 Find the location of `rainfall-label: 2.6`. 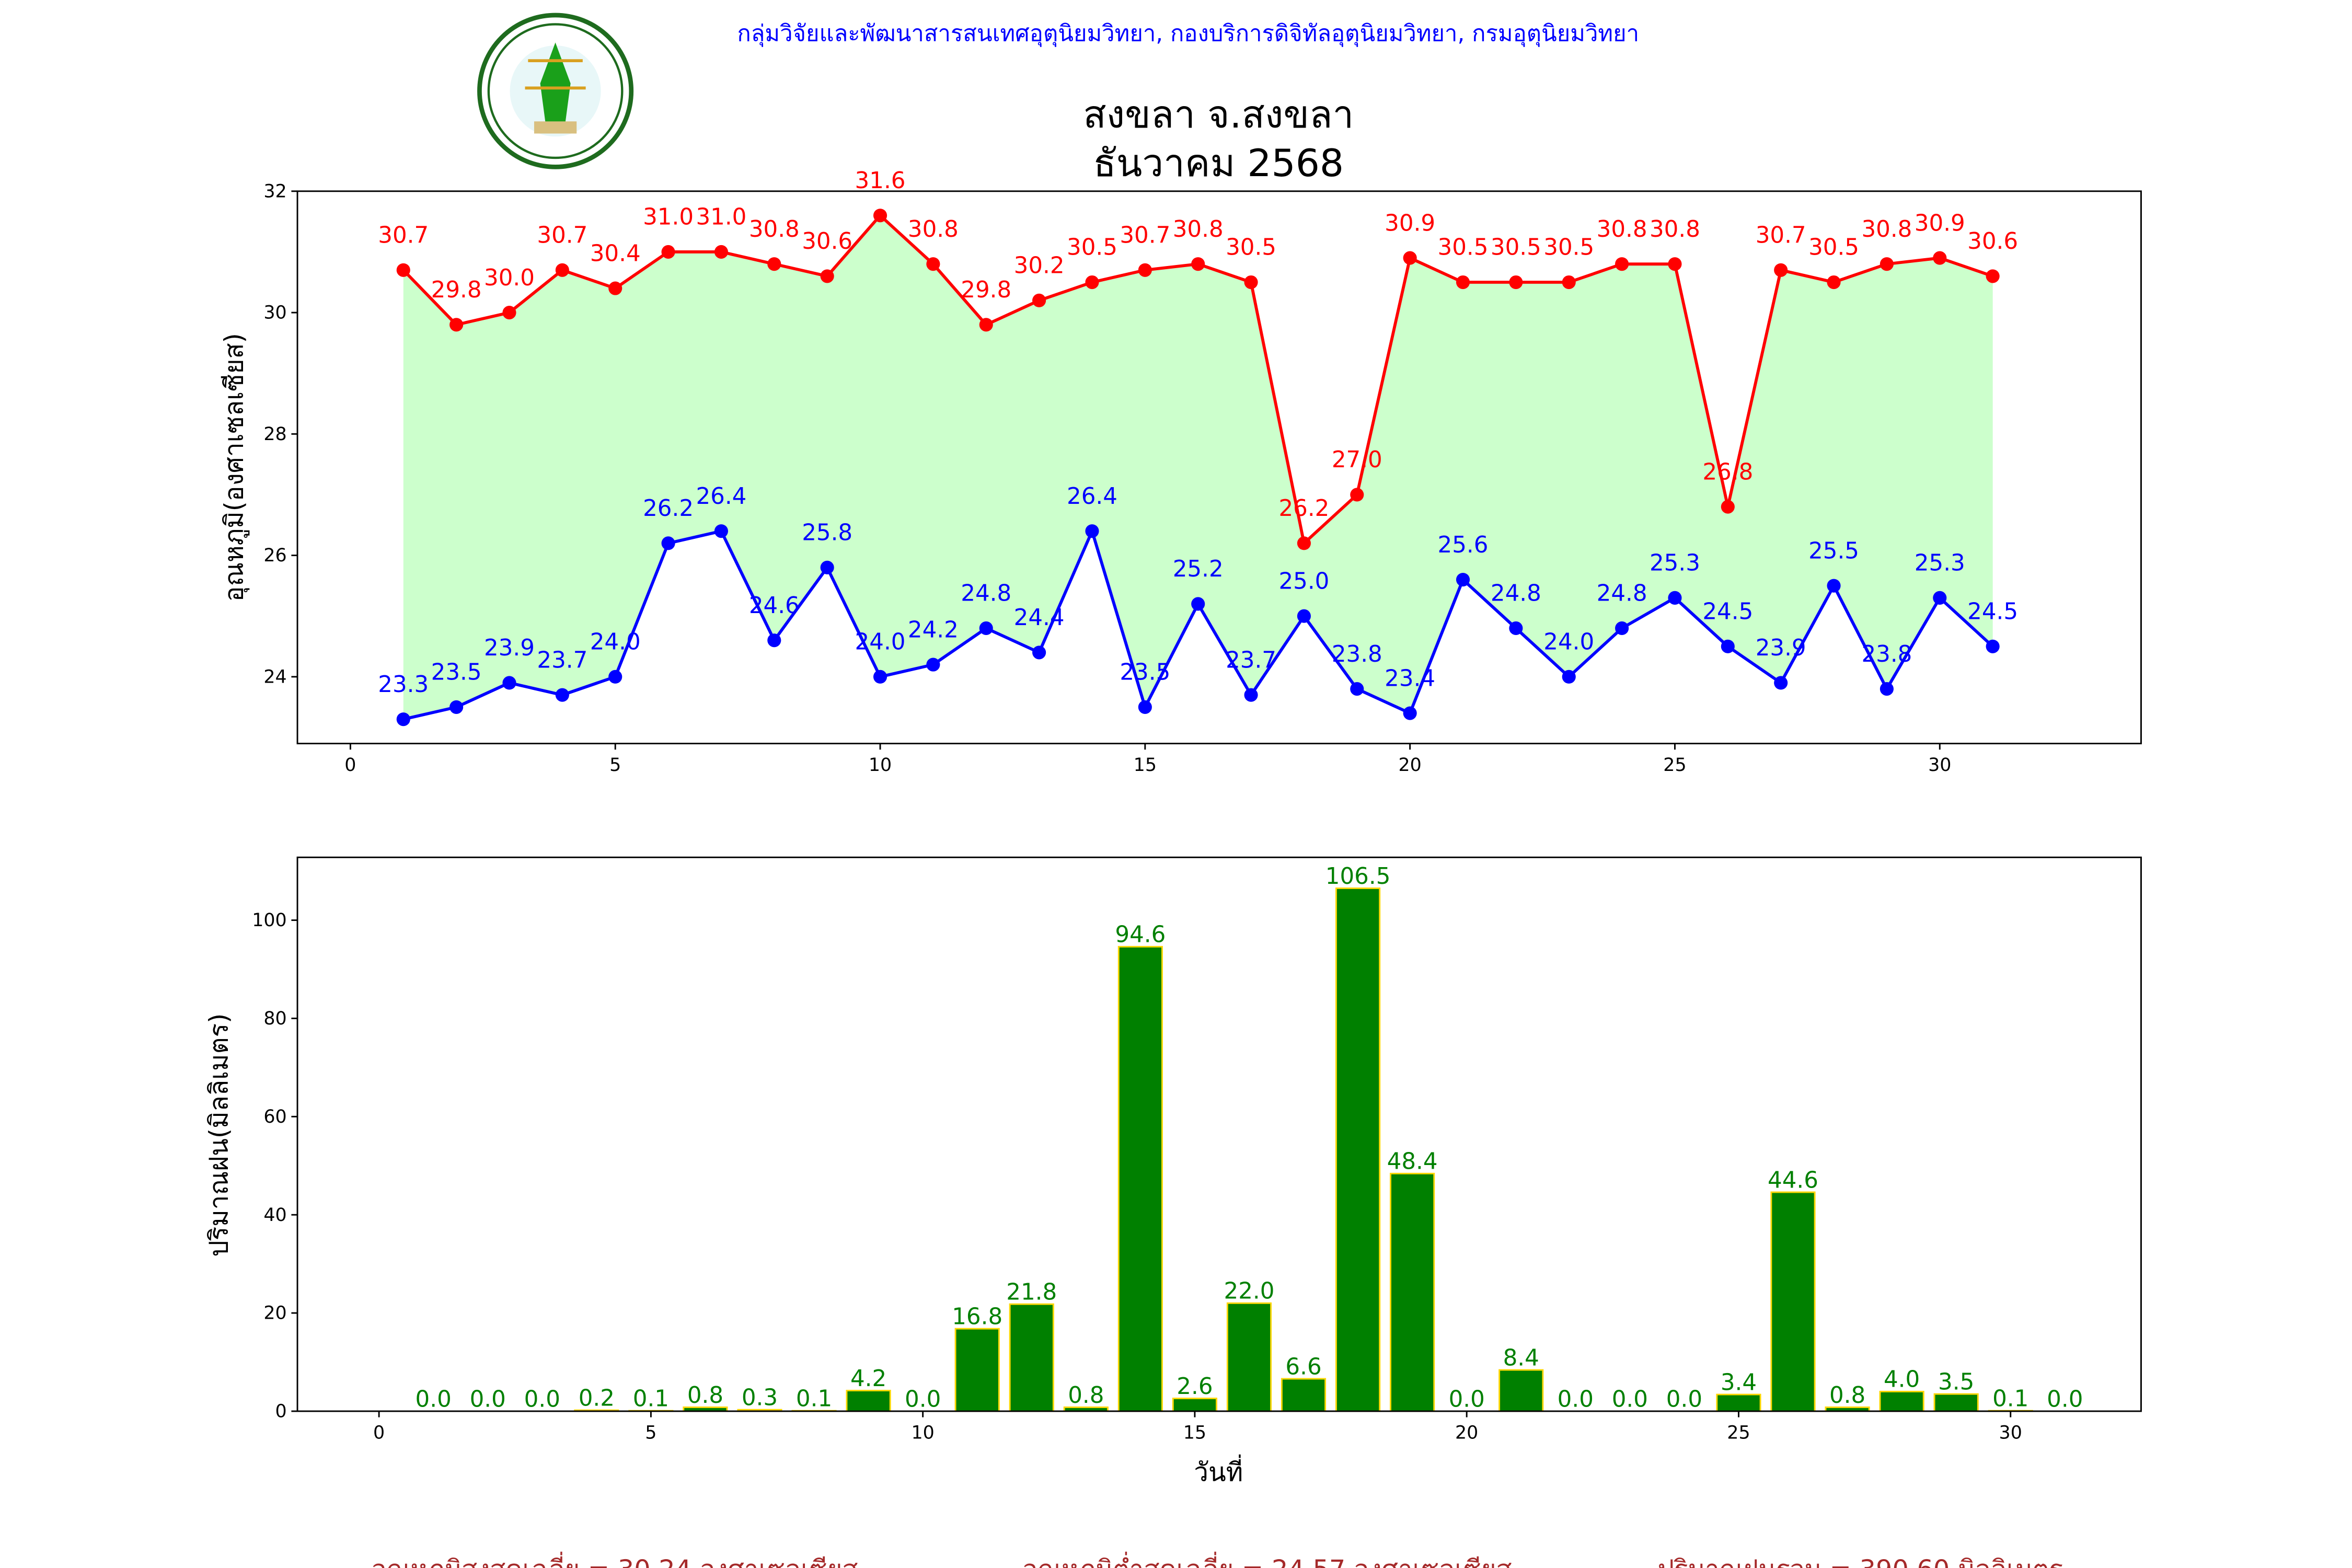

rainfall-label: 2.6 is located at coordinates (1195, 1387).